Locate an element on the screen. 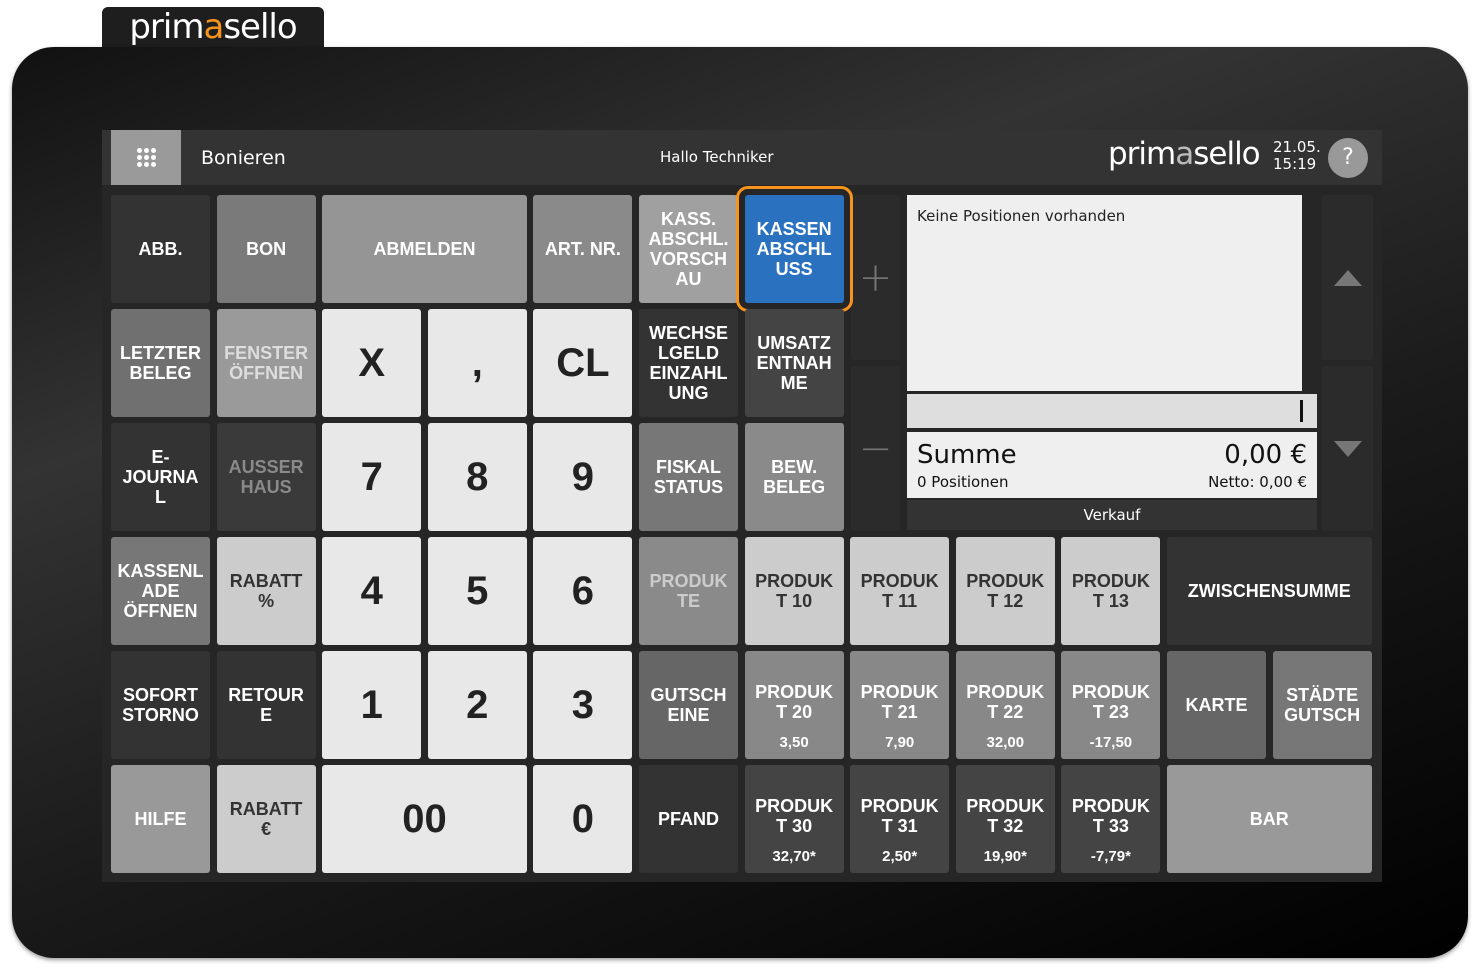  letzter-beleg-button: LETZTER BELEG is located at coordinates (160, 363).